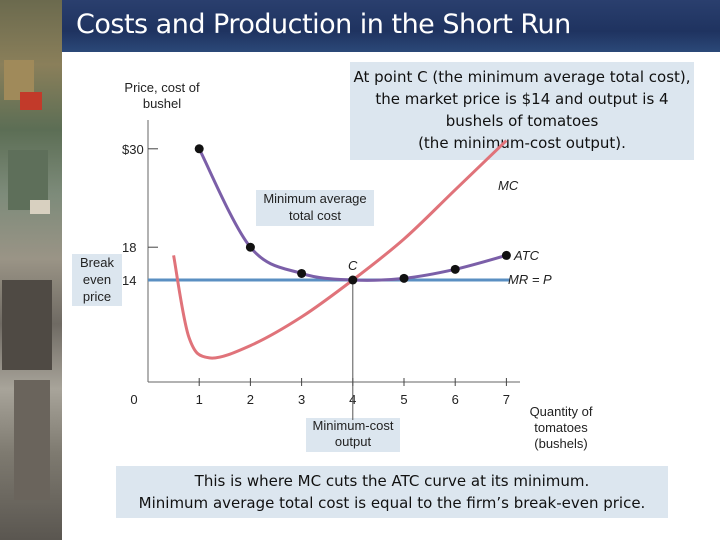 This screenshot has width=720, height=540. What do you see at coordinates (530, 279) in the screenshot?
I see `mr-line-label: MR = P` at bounding box center [530, 279].